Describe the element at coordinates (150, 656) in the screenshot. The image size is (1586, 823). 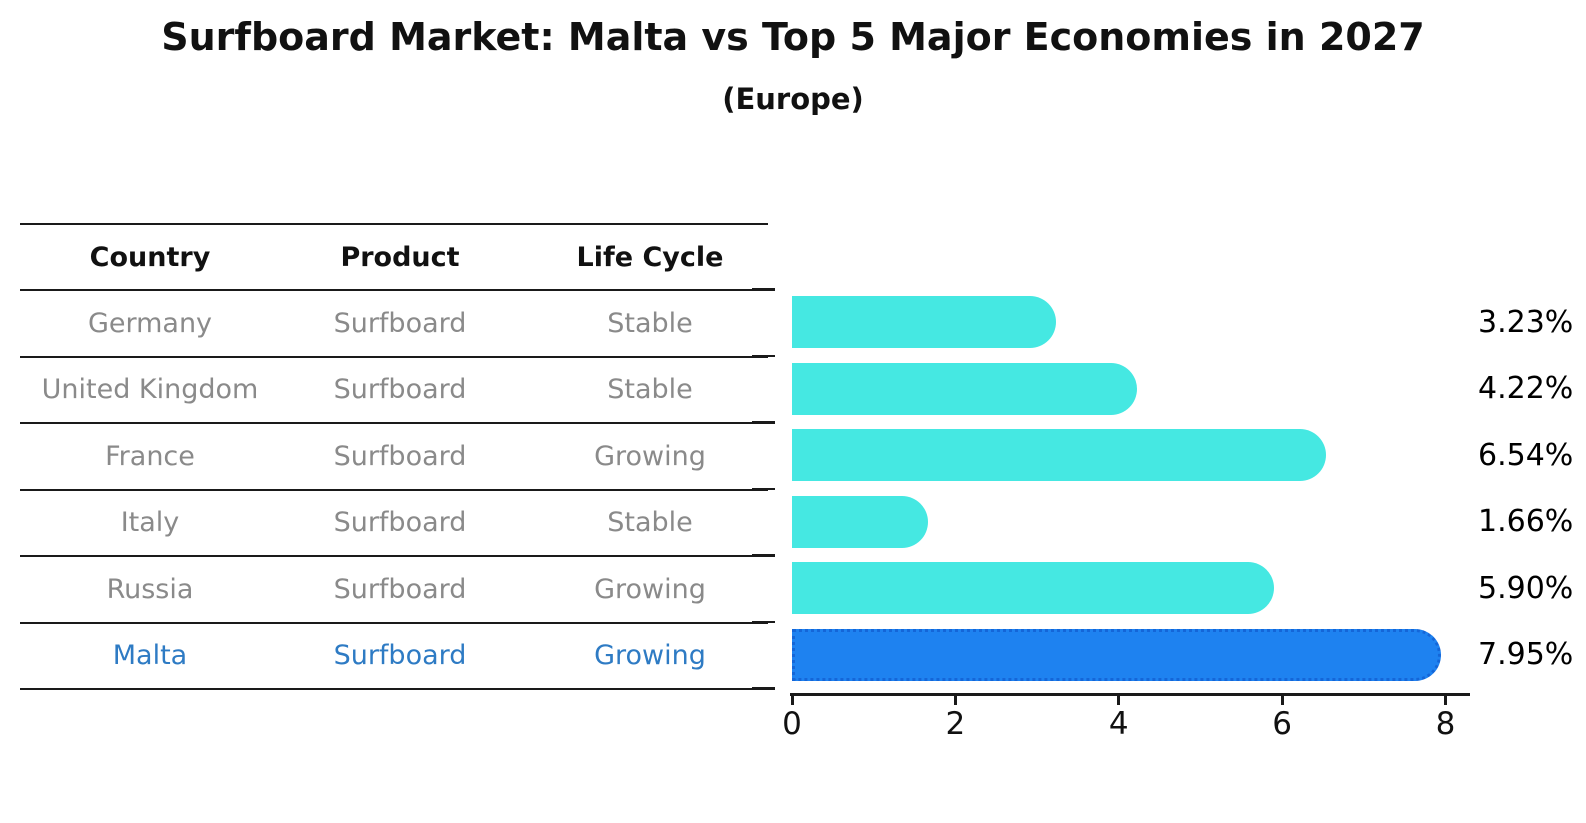
I see `table-cell-country: Malta` at that location.